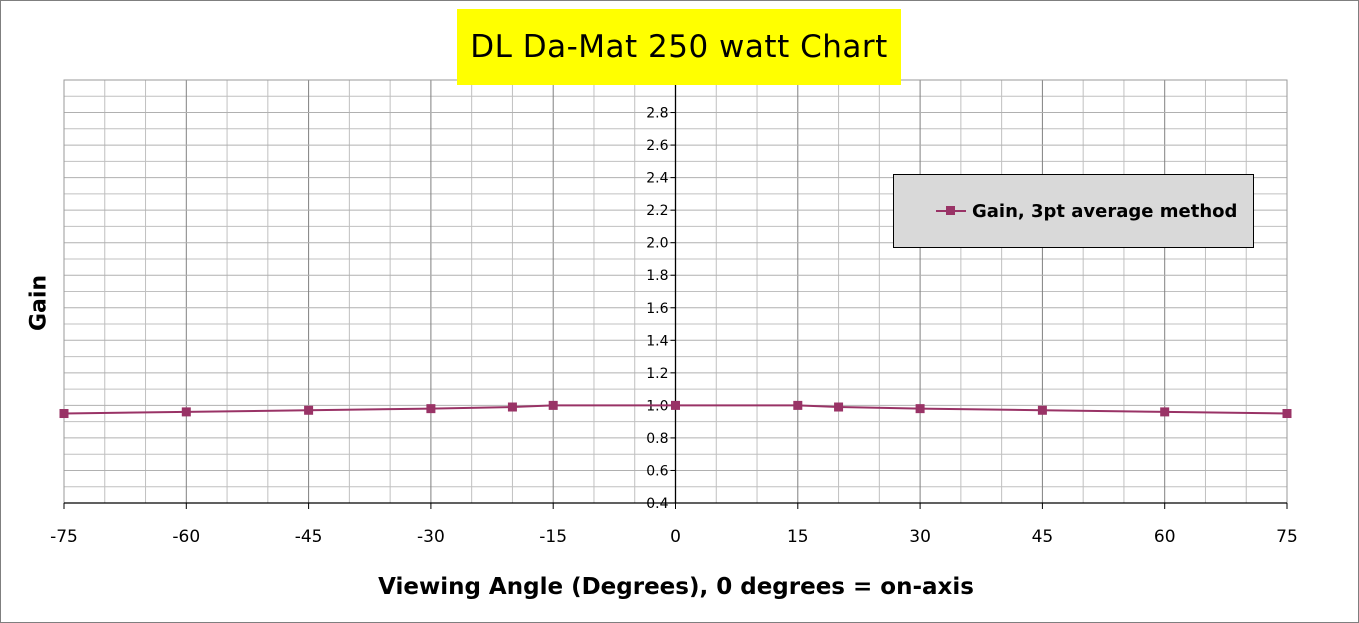 Image resolution: width=1359 pixels, height=623 pixels. Describe the element at coordinates (657, 309) in the screenshot. I see `y-tick-label: 1.6` at that location.